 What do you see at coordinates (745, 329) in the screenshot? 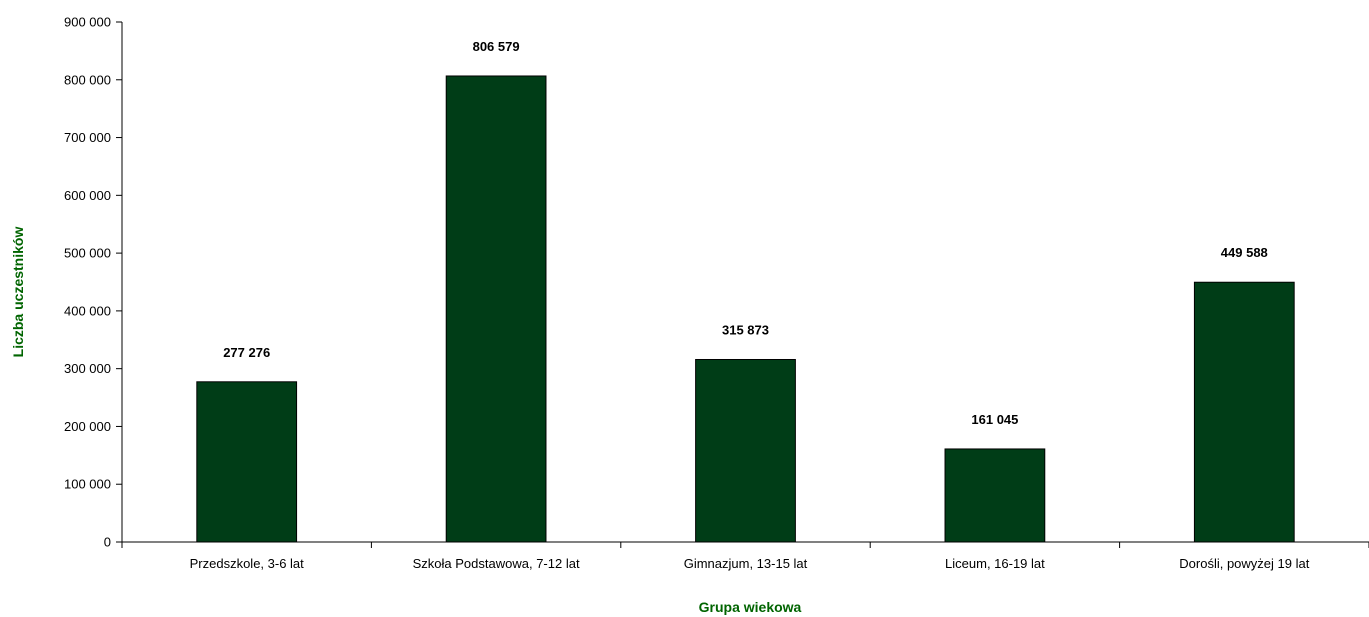
I see `bar-value-label: 315 873` at bounding box center [745, 329].